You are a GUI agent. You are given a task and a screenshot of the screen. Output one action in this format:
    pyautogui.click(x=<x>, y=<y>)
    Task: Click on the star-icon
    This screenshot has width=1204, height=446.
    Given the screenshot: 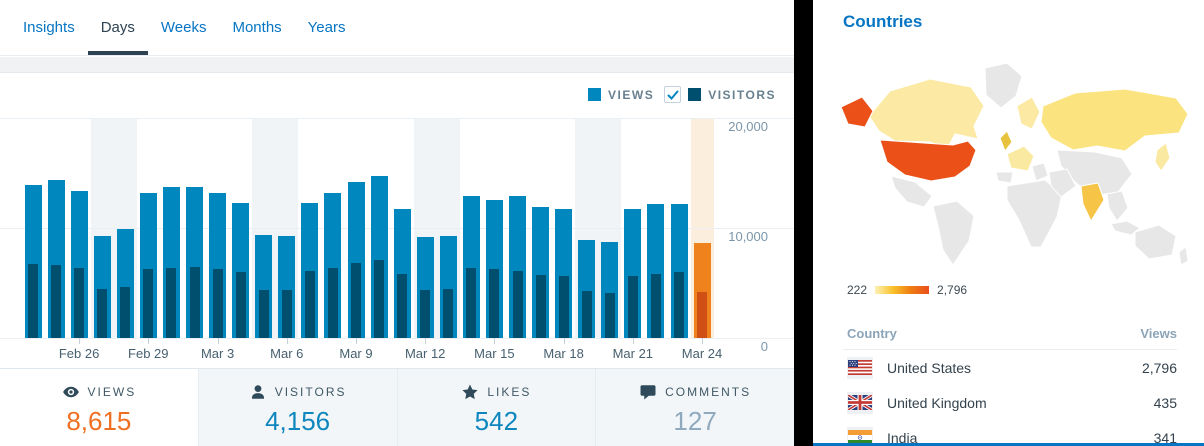 What is the action you would take?
    pyautogui.click(x=470, y=391)
    